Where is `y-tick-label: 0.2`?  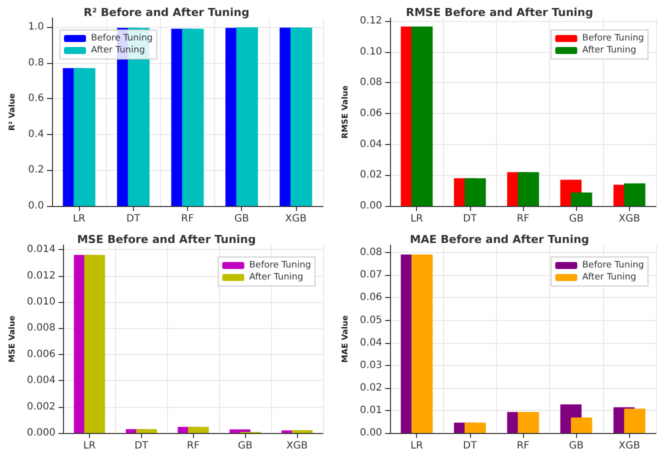
y-tick-label: 0.2 is located at coordinates (36, 170).